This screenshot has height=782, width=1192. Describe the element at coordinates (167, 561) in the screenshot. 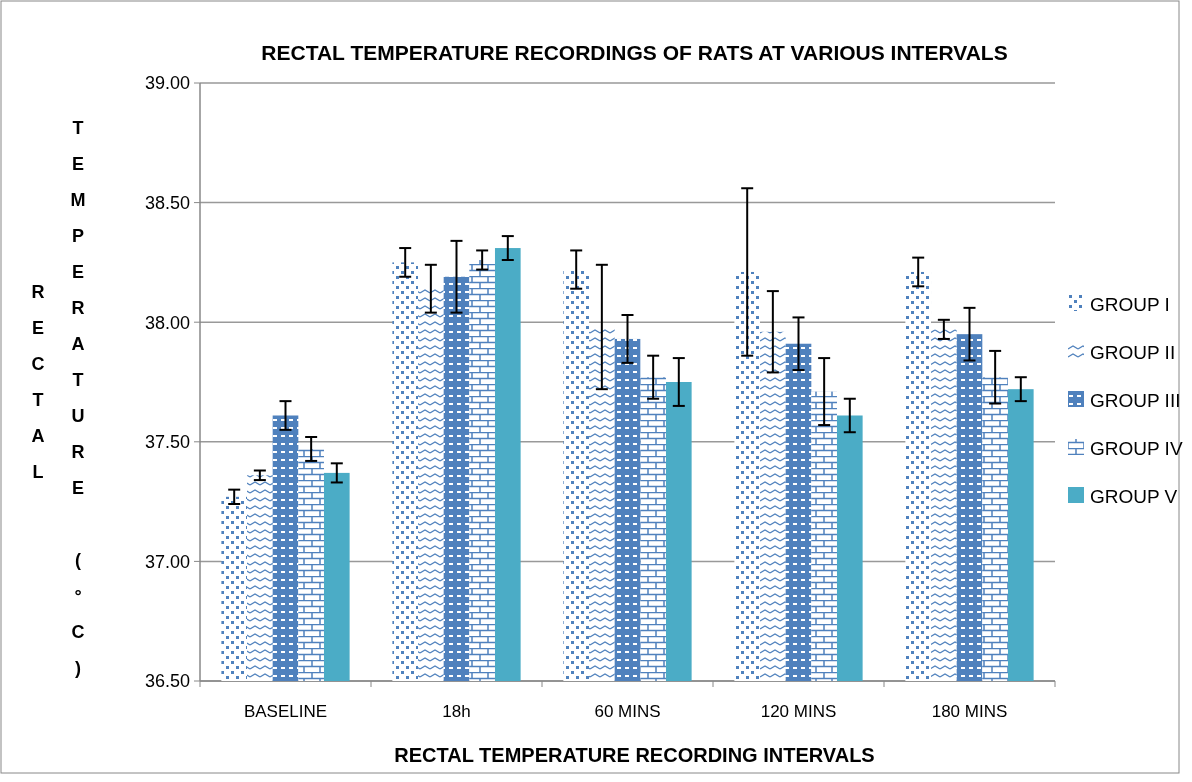

I see `y-tick-label: 37.00` at that location.